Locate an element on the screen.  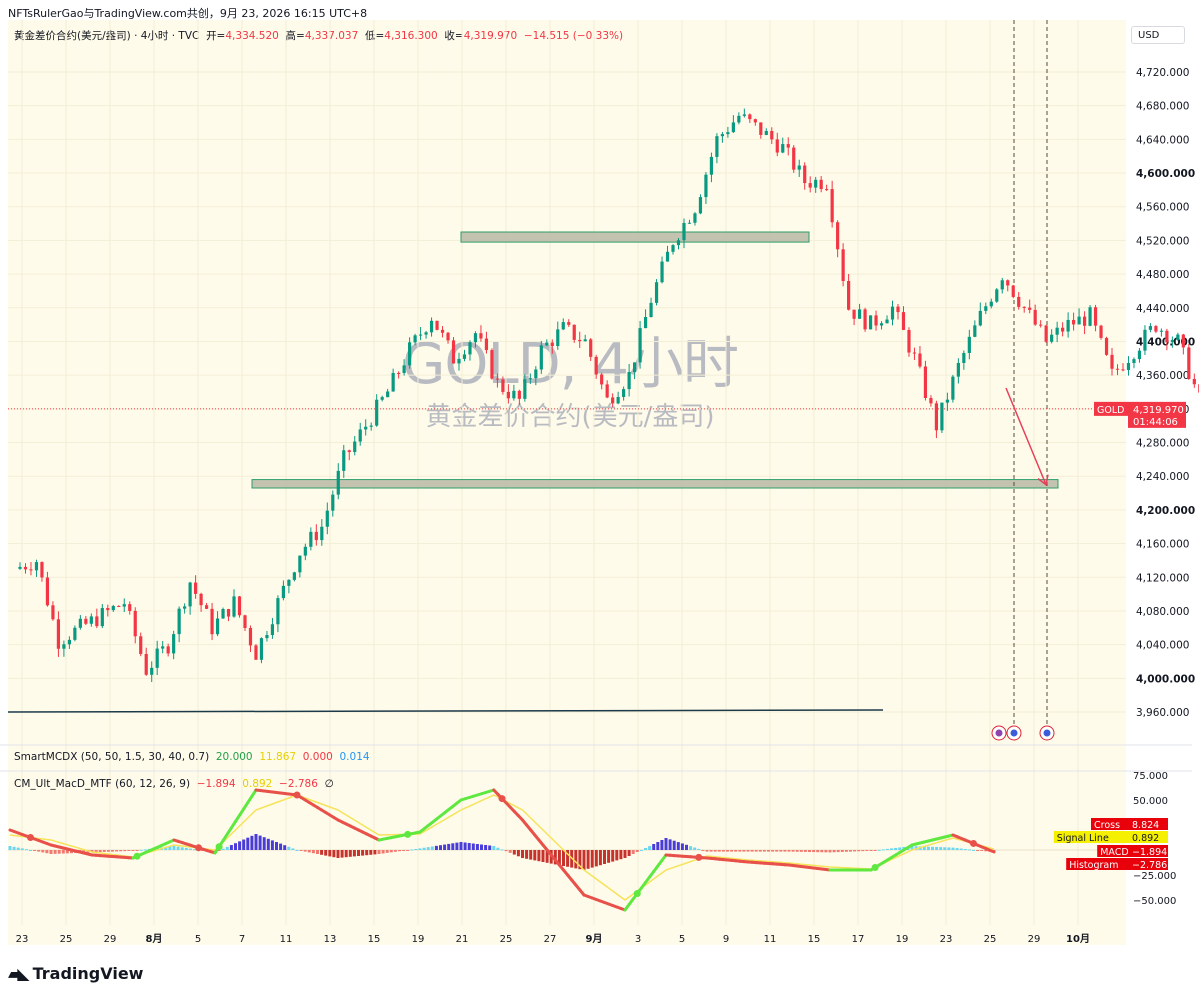
zone-resistance is located at coordinates (635, 237).